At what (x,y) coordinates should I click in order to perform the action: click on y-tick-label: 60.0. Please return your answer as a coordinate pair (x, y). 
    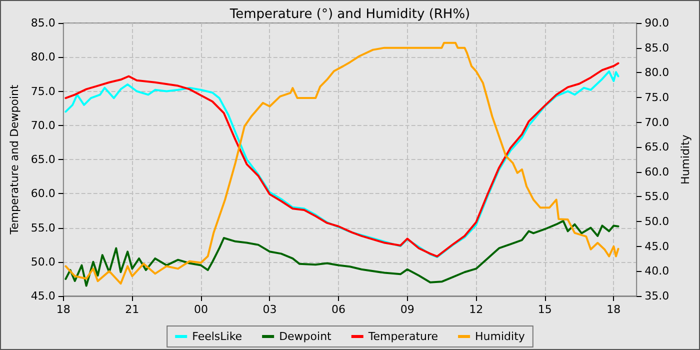
    Looking at the image, I should click on (43, 193).